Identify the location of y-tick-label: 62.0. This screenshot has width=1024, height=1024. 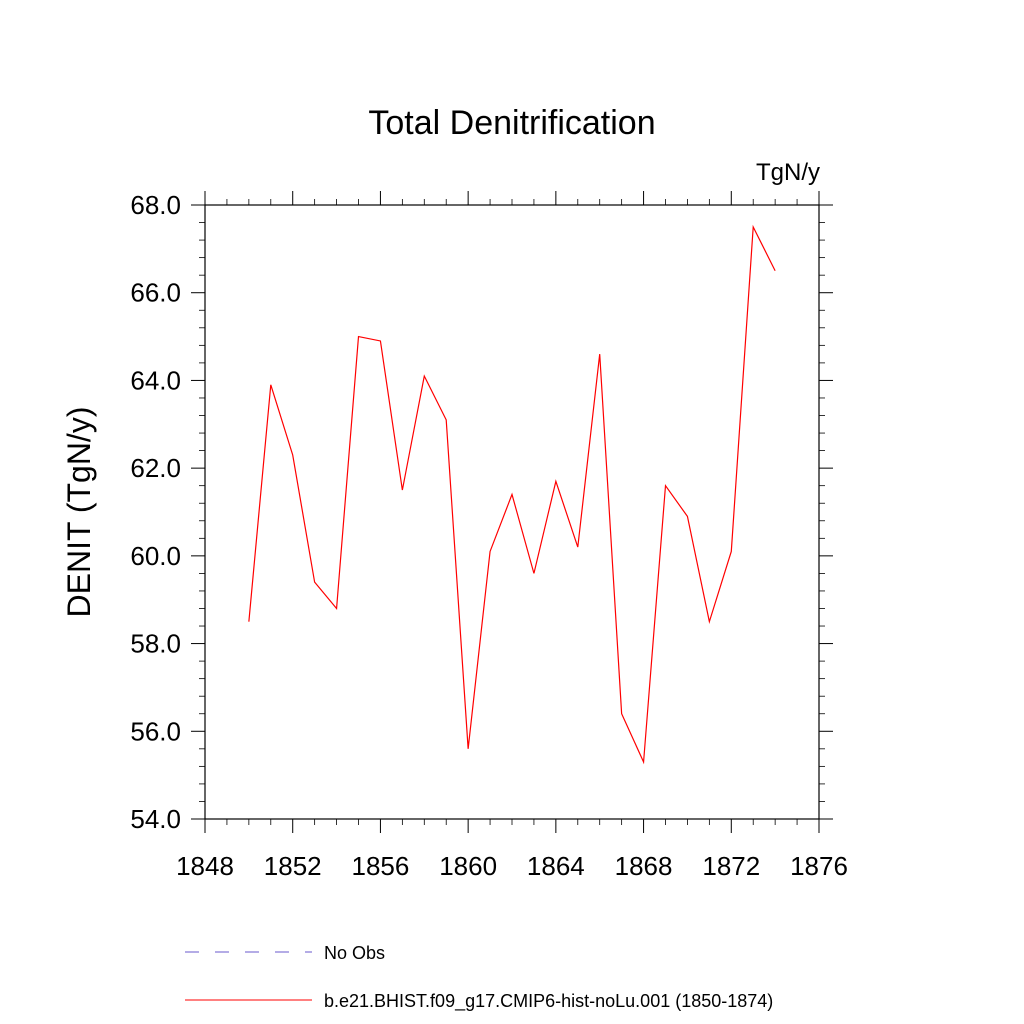
(155, 468).